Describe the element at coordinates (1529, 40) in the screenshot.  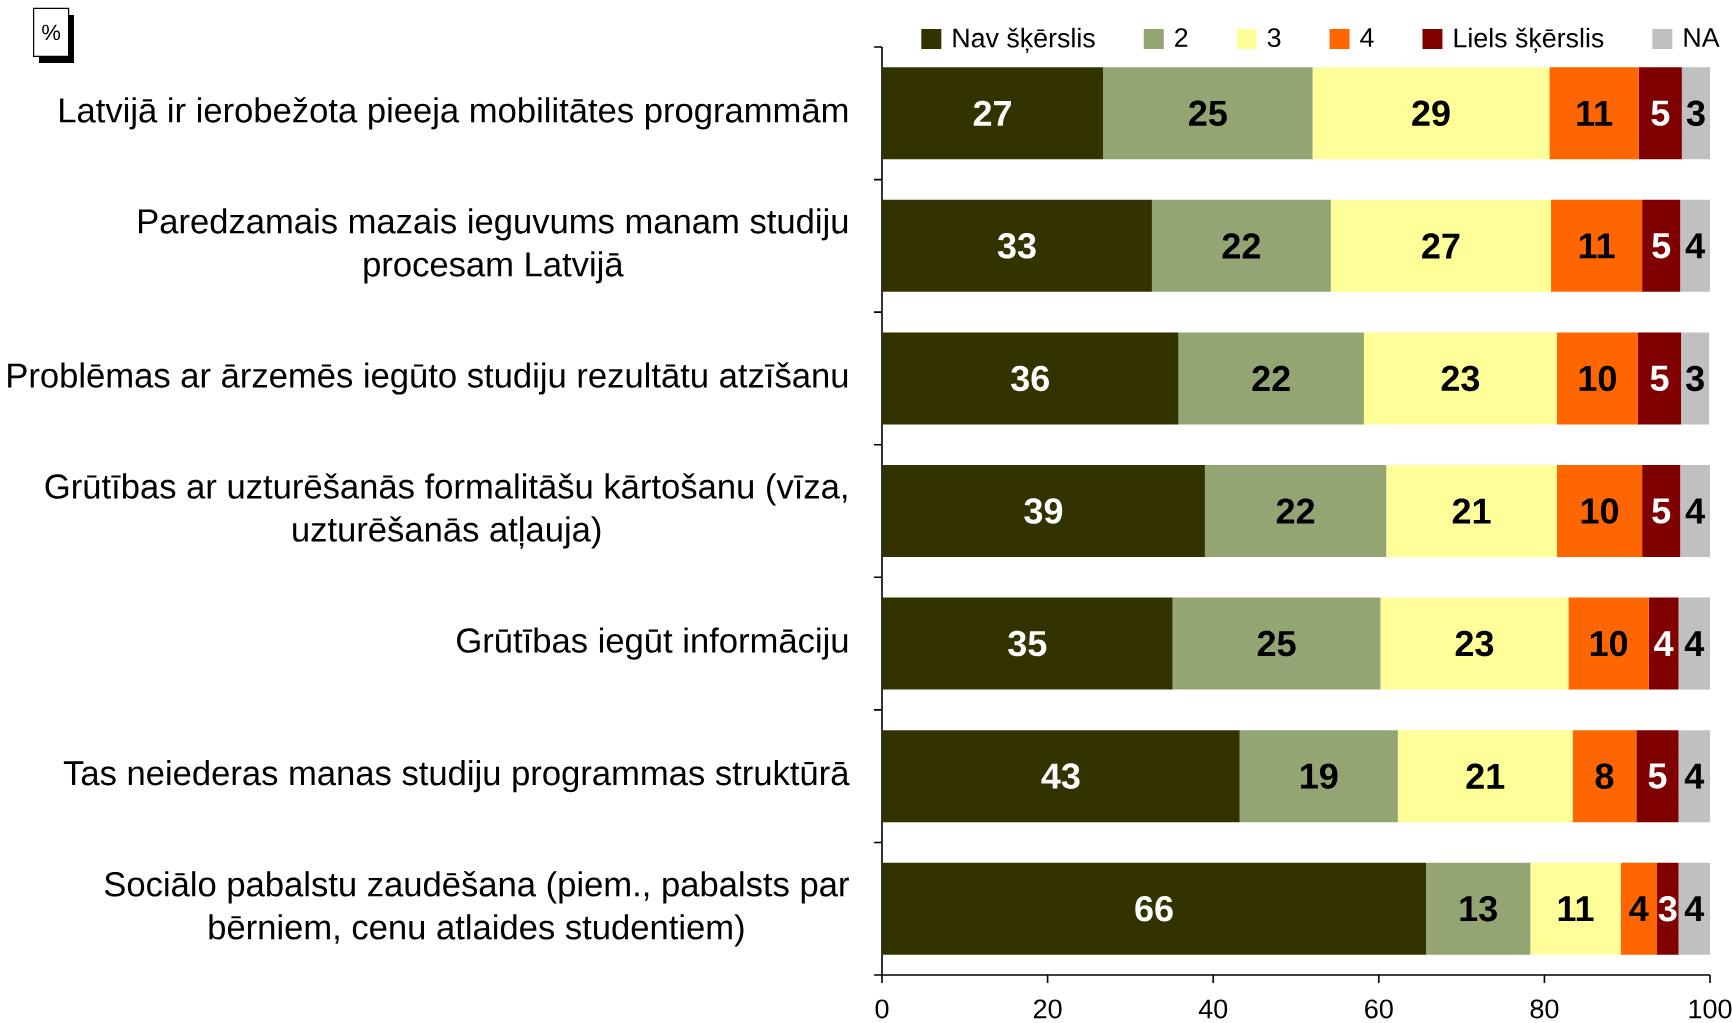
I see `legend-label: Liels šķērslis` at that location.